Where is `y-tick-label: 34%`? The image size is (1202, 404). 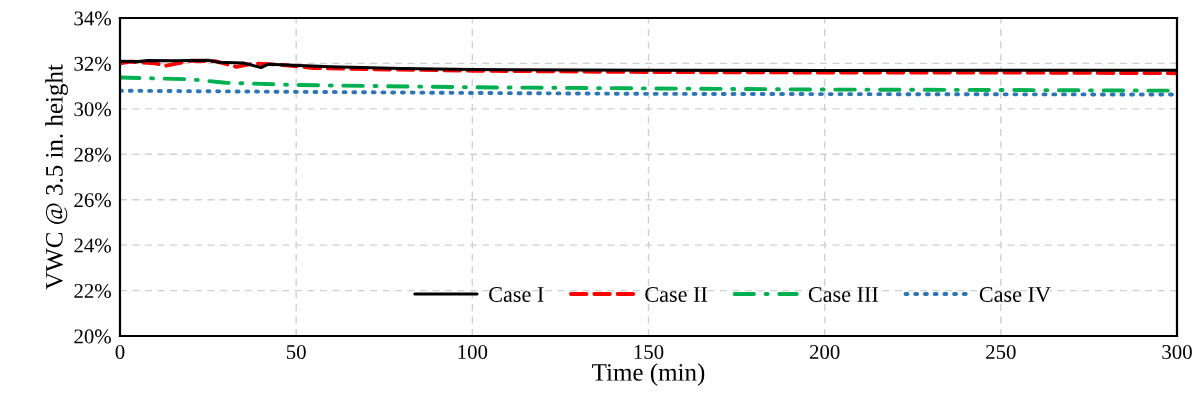 y-tick-label: 34% is located at coordinates (92, 18).